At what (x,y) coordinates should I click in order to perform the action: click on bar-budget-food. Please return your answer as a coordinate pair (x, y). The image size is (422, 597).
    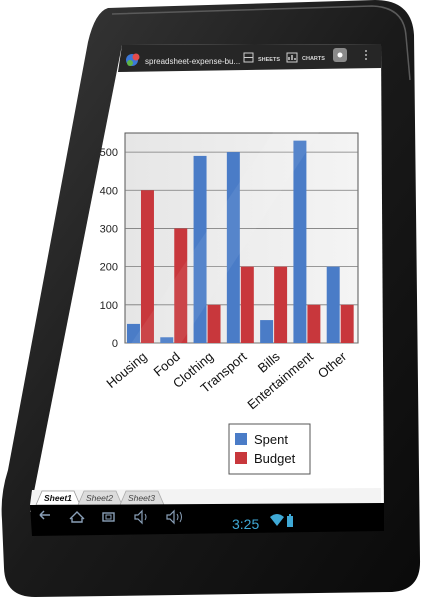
    Looking at the image, I should click on (181, 285).